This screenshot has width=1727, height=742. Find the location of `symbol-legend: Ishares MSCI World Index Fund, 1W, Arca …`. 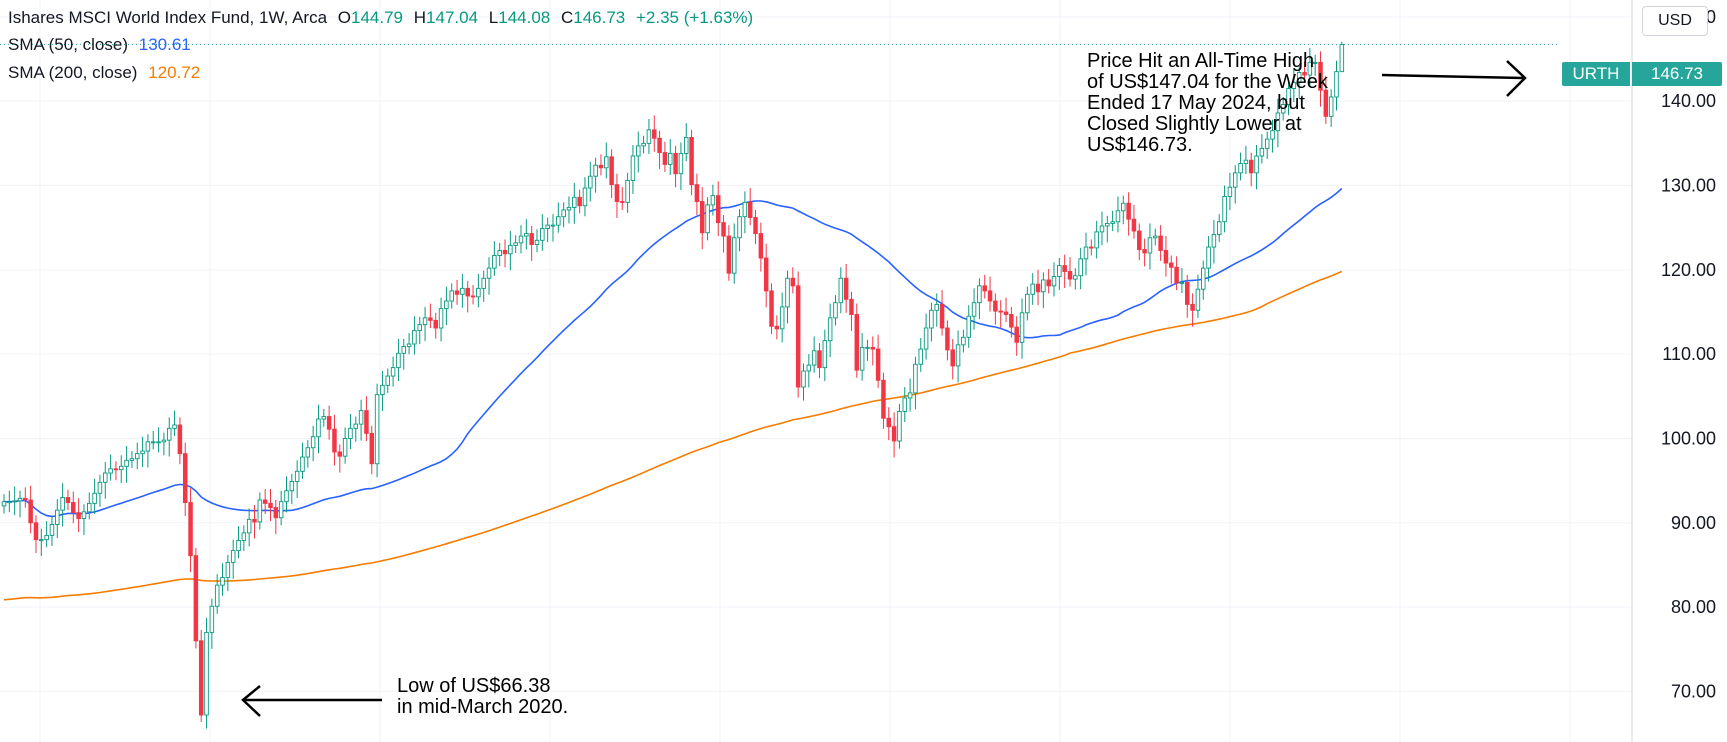

symbol-legend: Ishares MSCI World Index Fund, 1W, Arca … is located at coordinates (380, 18).